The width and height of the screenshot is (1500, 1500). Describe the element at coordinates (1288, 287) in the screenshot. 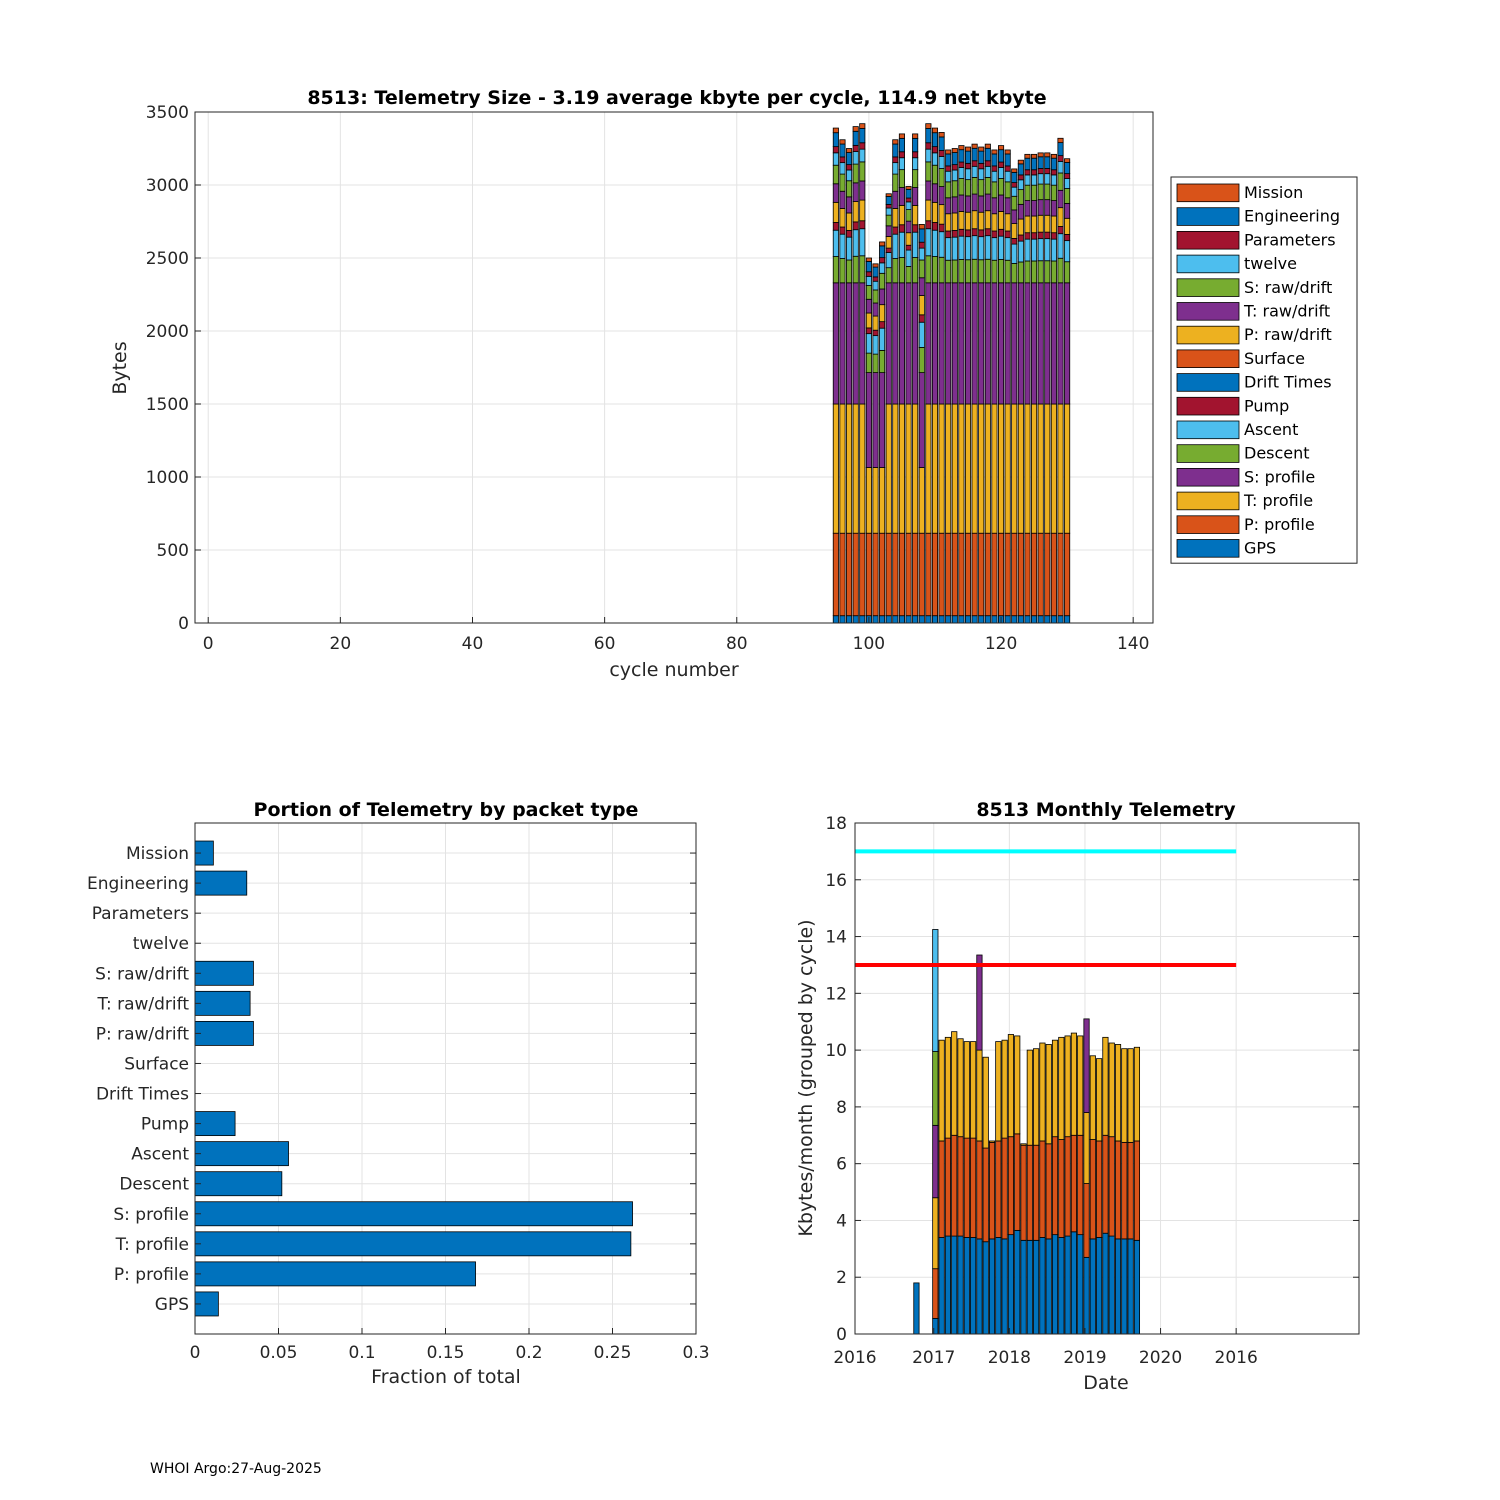

I see `legend-label-s-raw-drift: S: raw/drift` at that location.